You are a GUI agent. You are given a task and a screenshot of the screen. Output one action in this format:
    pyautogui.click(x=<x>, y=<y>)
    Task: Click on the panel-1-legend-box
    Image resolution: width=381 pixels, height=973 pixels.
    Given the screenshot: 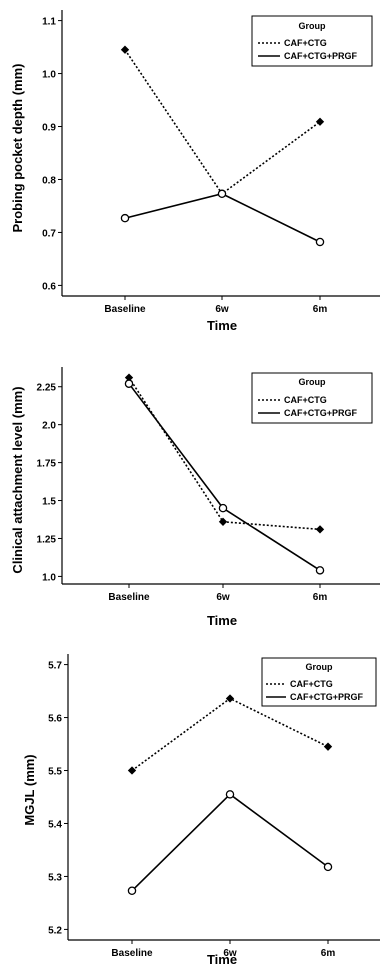 What is the action you would take?
    pyautogui.click(x=312, y=41)
    